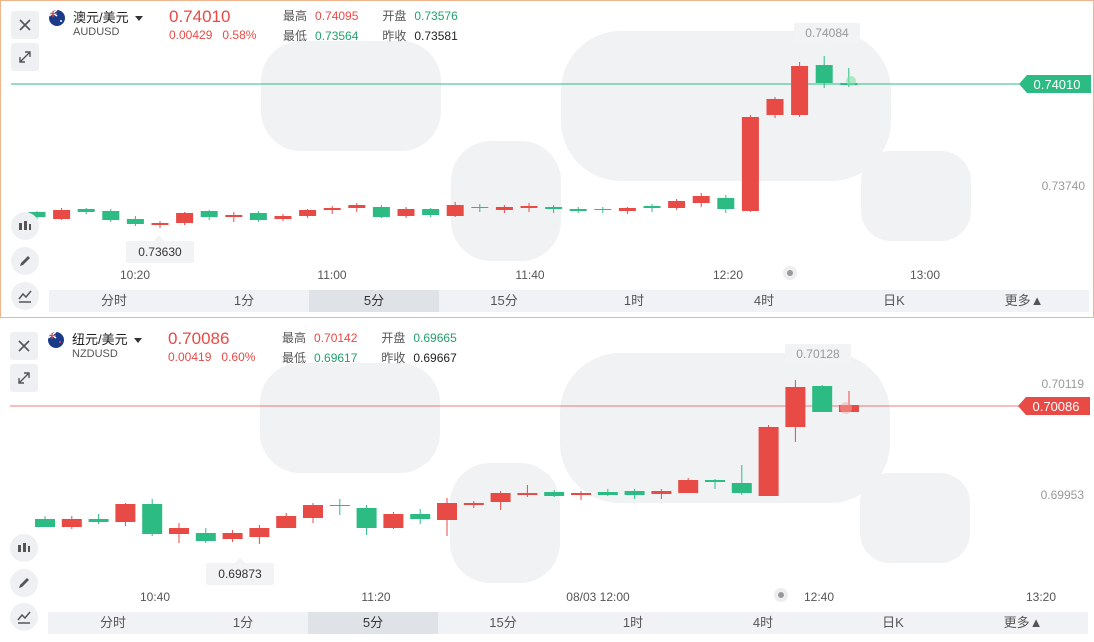  Describe the element at coordinates (199, 338) in the screenshot. I see `last-price: 0.70086` at that location.